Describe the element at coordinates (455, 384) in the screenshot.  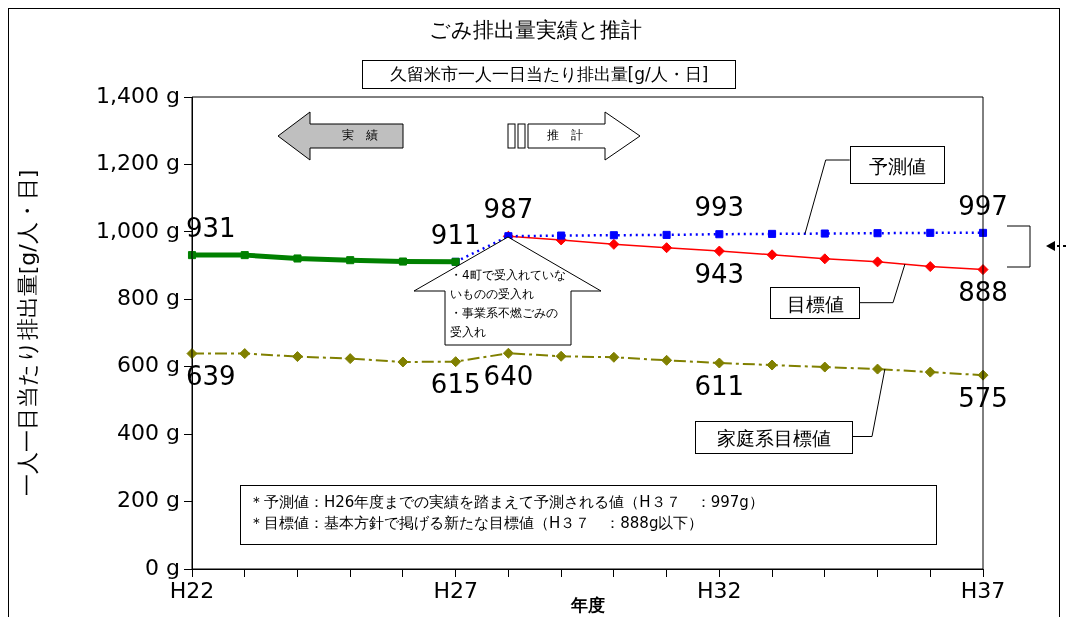
I see `data-label: 615` at that location.